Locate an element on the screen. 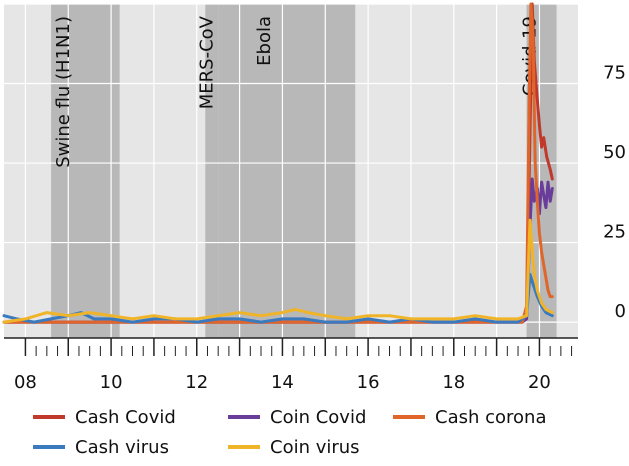 The image size is (629, 466). event-label: Ebola is located at coordinates (264, 41).